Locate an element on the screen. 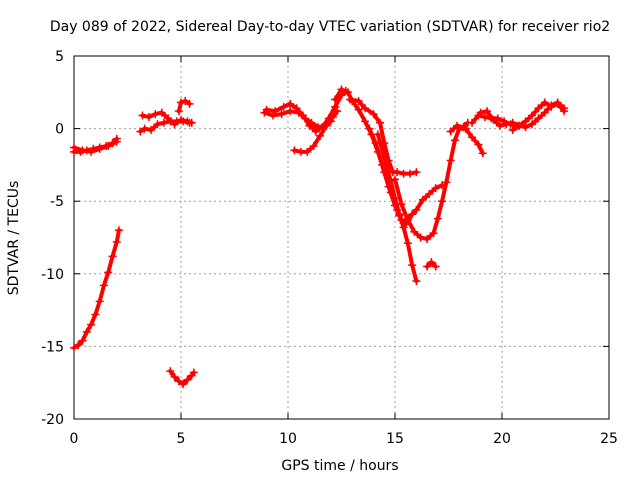 Image resolution: width=640 pixels, height=480 pixels. x-tick-label: 15 is located at coordinates (395, 439).